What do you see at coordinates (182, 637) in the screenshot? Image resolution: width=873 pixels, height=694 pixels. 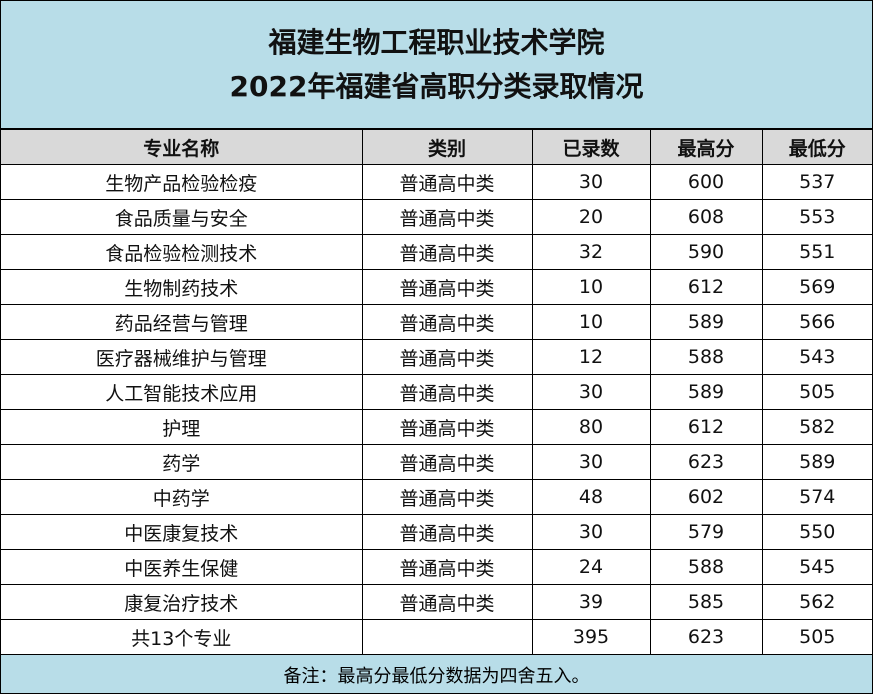 I see `cell: 共13个专业` at bounding box center [182, 637].